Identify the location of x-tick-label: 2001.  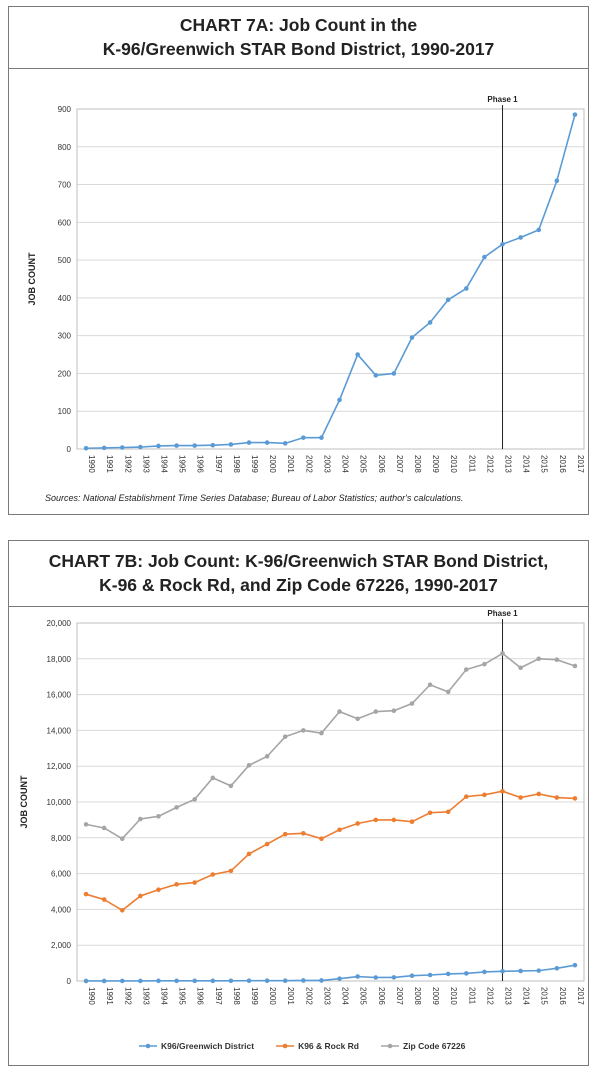
(290, 996).